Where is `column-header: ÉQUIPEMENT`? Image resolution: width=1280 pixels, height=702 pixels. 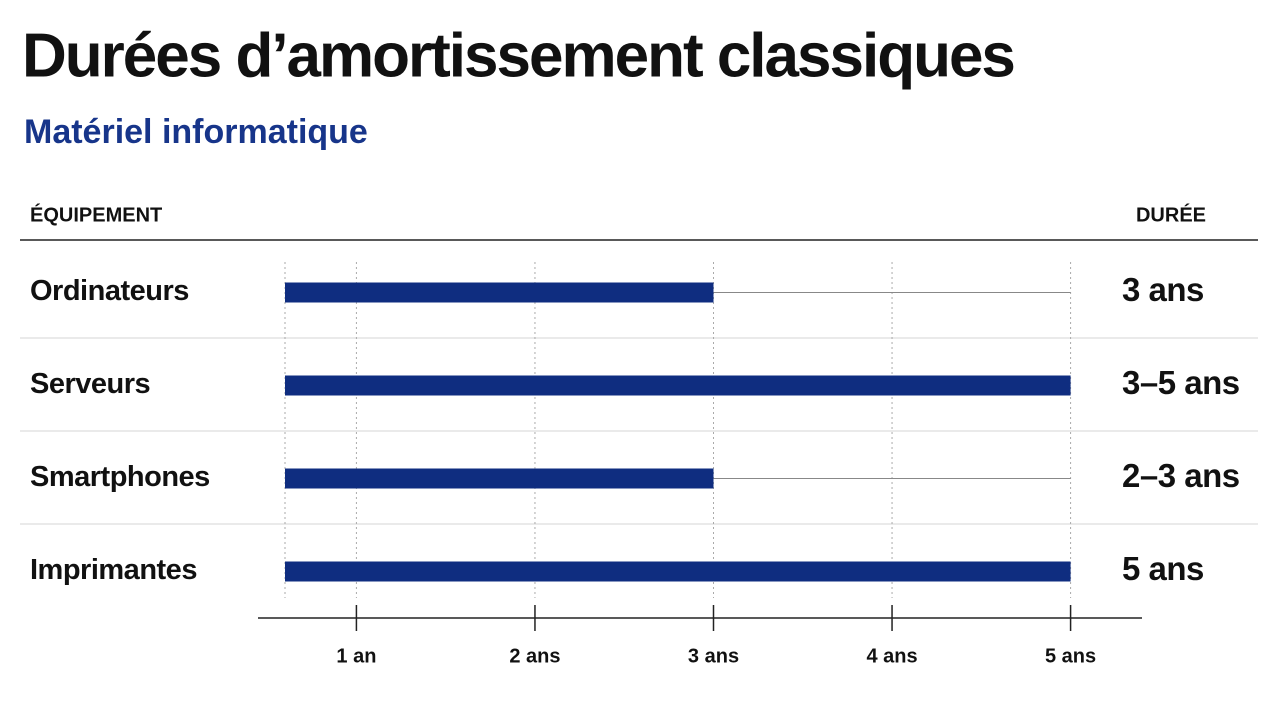
column-header: ÉQUIPEMENT is located at coordinates (96, 214).